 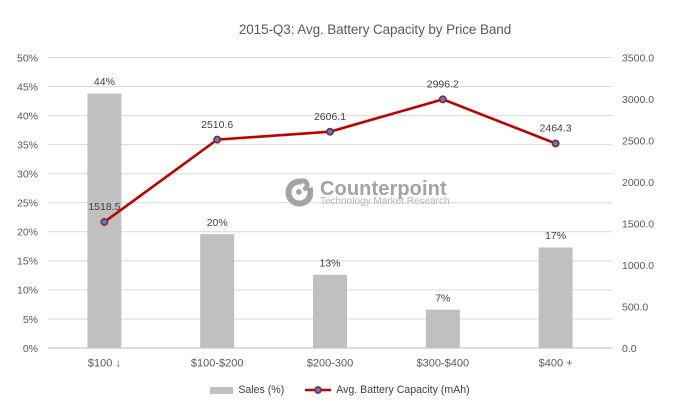 I want to click on bar-data-label: 17%, so click(x=555, y=236).